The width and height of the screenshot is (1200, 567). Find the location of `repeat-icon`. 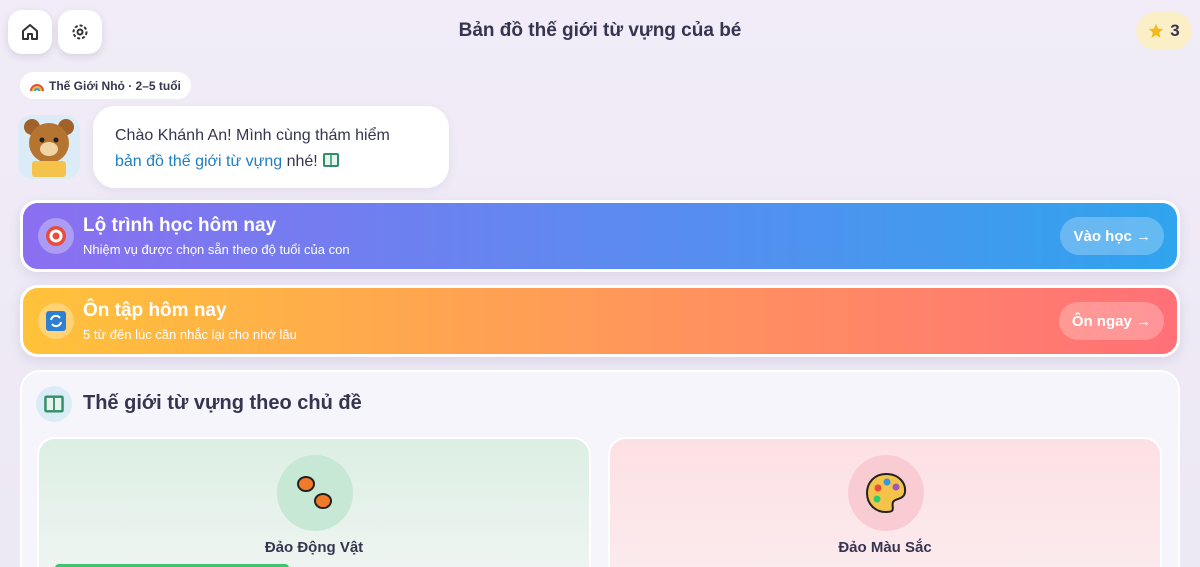

repeat-icon is located at coordinates (56, 321).